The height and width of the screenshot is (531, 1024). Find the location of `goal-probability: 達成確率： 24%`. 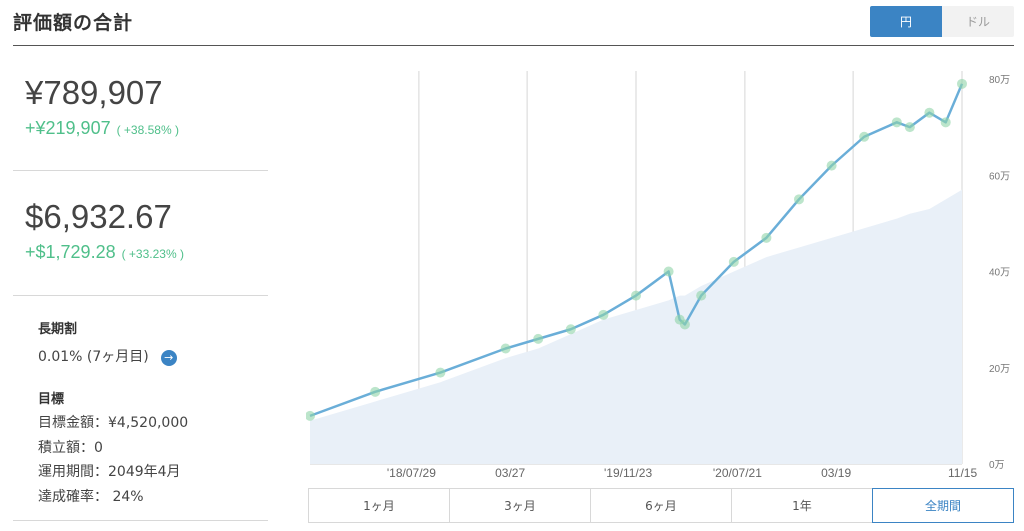

goal-probability: 達成確率： 24% is located at coordinates (91, 497).